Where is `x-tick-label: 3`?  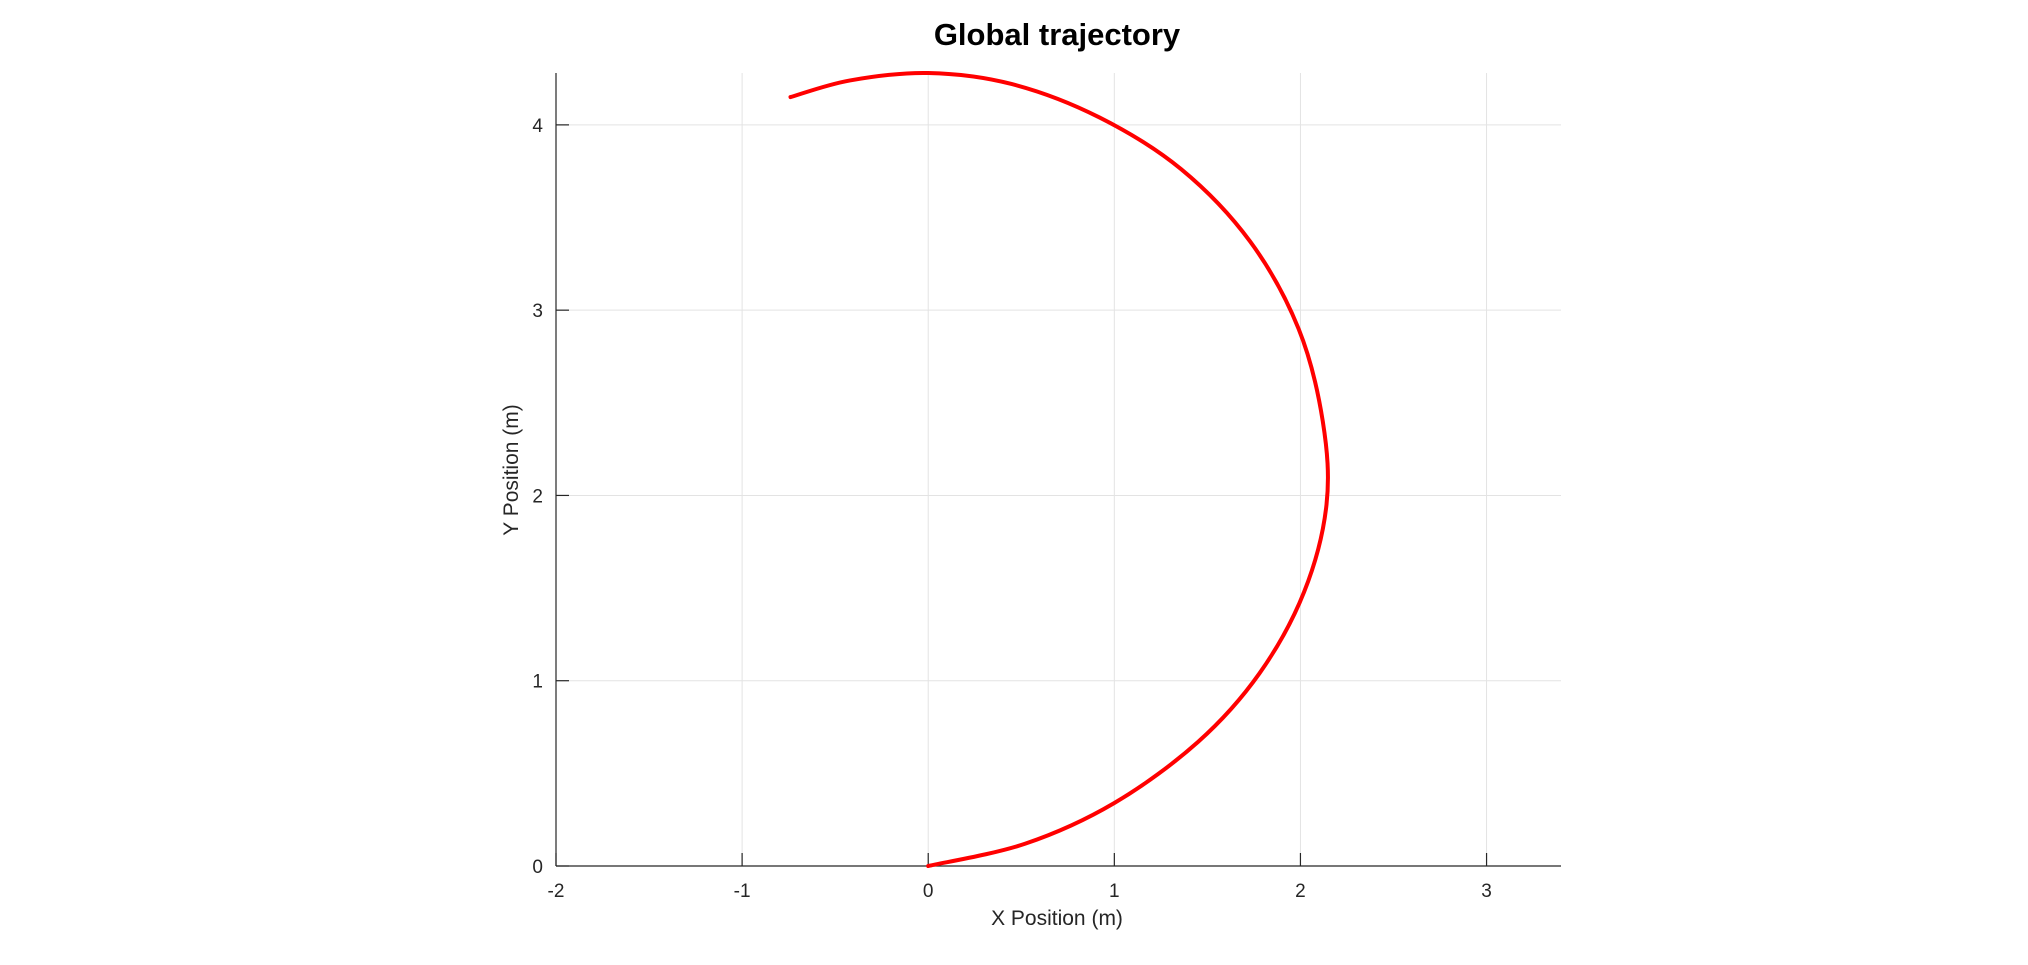 x-tick-label: 3 is located at coordinates (1486, 891).